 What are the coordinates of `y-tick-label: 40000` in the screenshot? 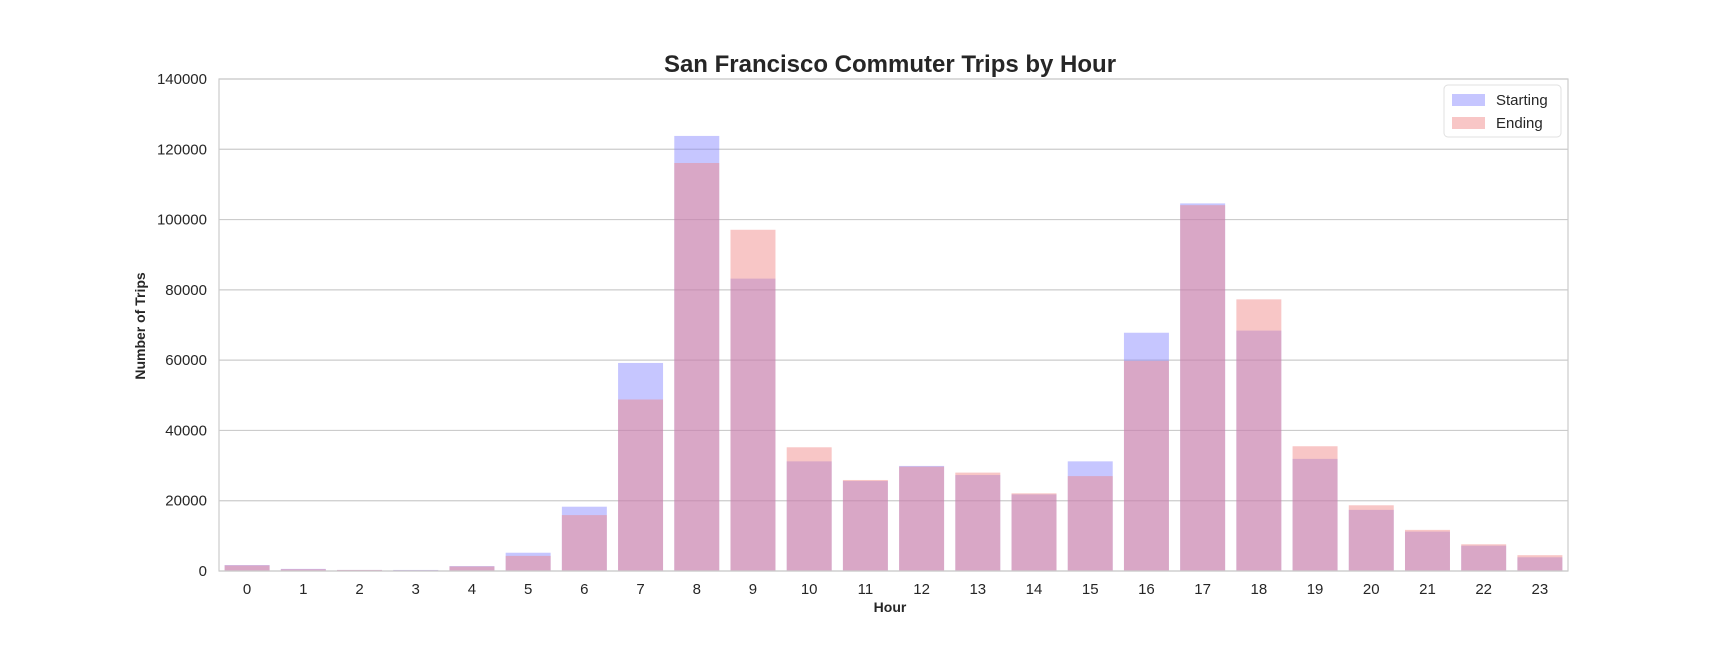 It's located at (186, 430).